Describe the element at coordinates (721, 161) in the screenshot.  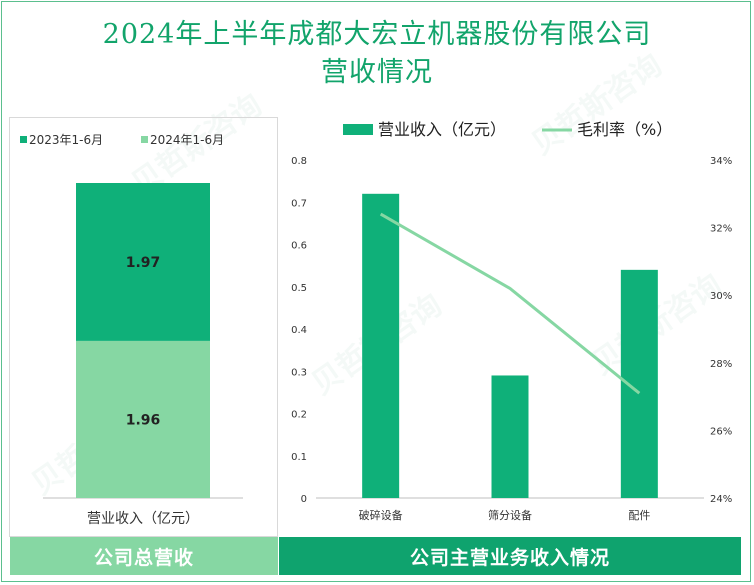
I see `right-y-tick-label: 34%` at that location.